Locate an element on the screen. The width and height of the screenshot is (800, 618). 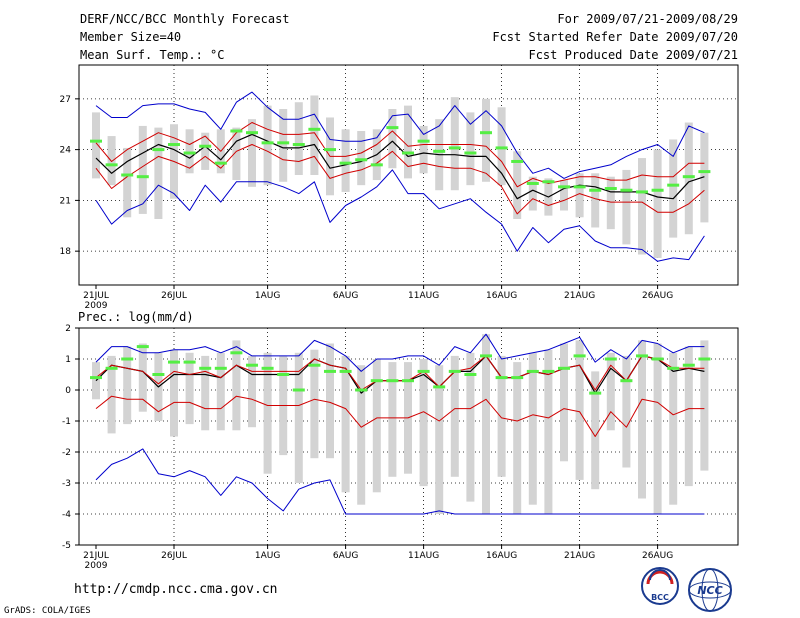
prec-y-tick-label: 2 is located at coordinates (68, 329).